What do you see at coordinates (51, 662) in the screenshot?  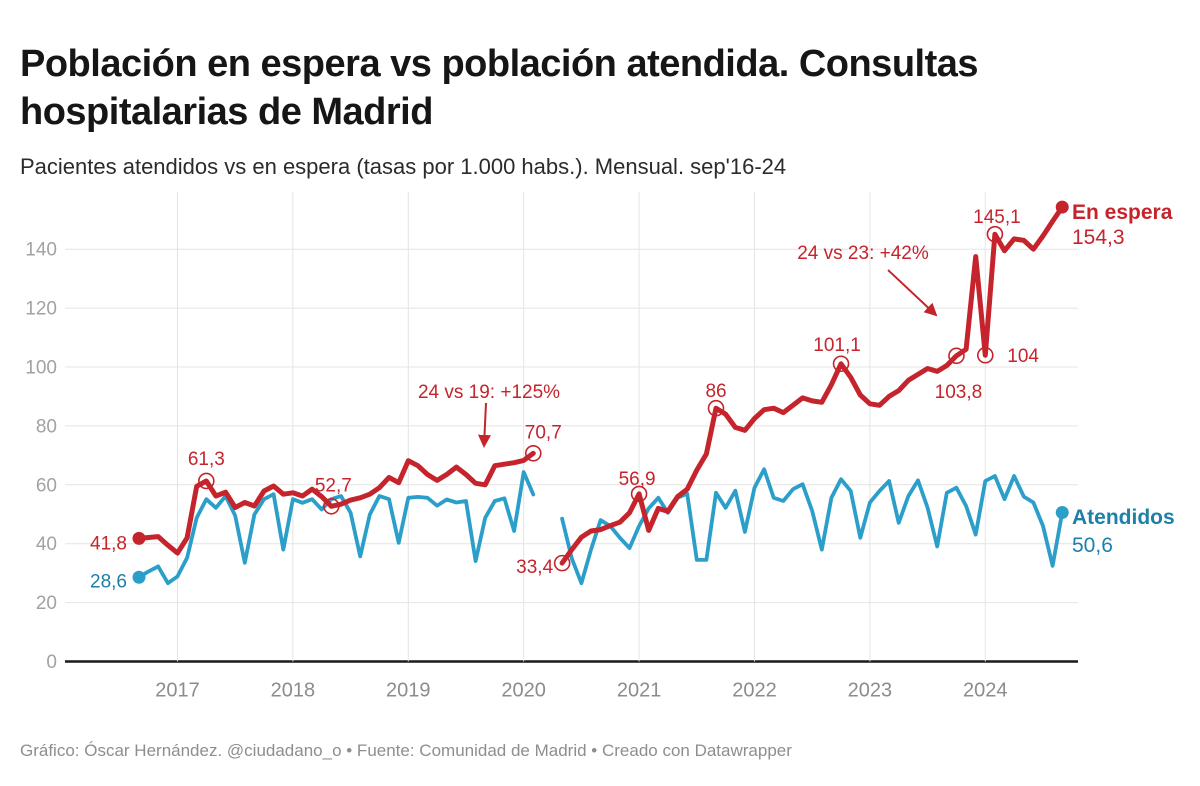 I see `y-tick-label: 0` at bounding box center [51, 662].